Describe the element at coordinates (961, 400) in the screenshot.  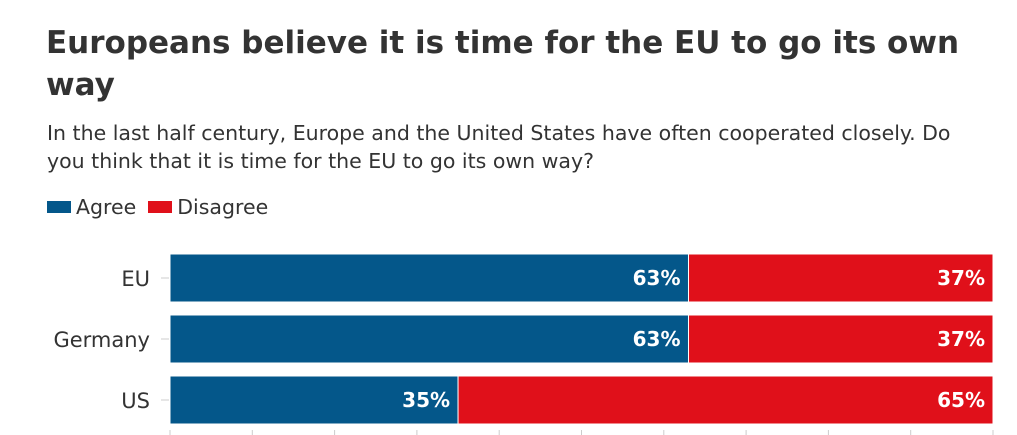
I see `data-label-disagree-us: 65%` at that location.